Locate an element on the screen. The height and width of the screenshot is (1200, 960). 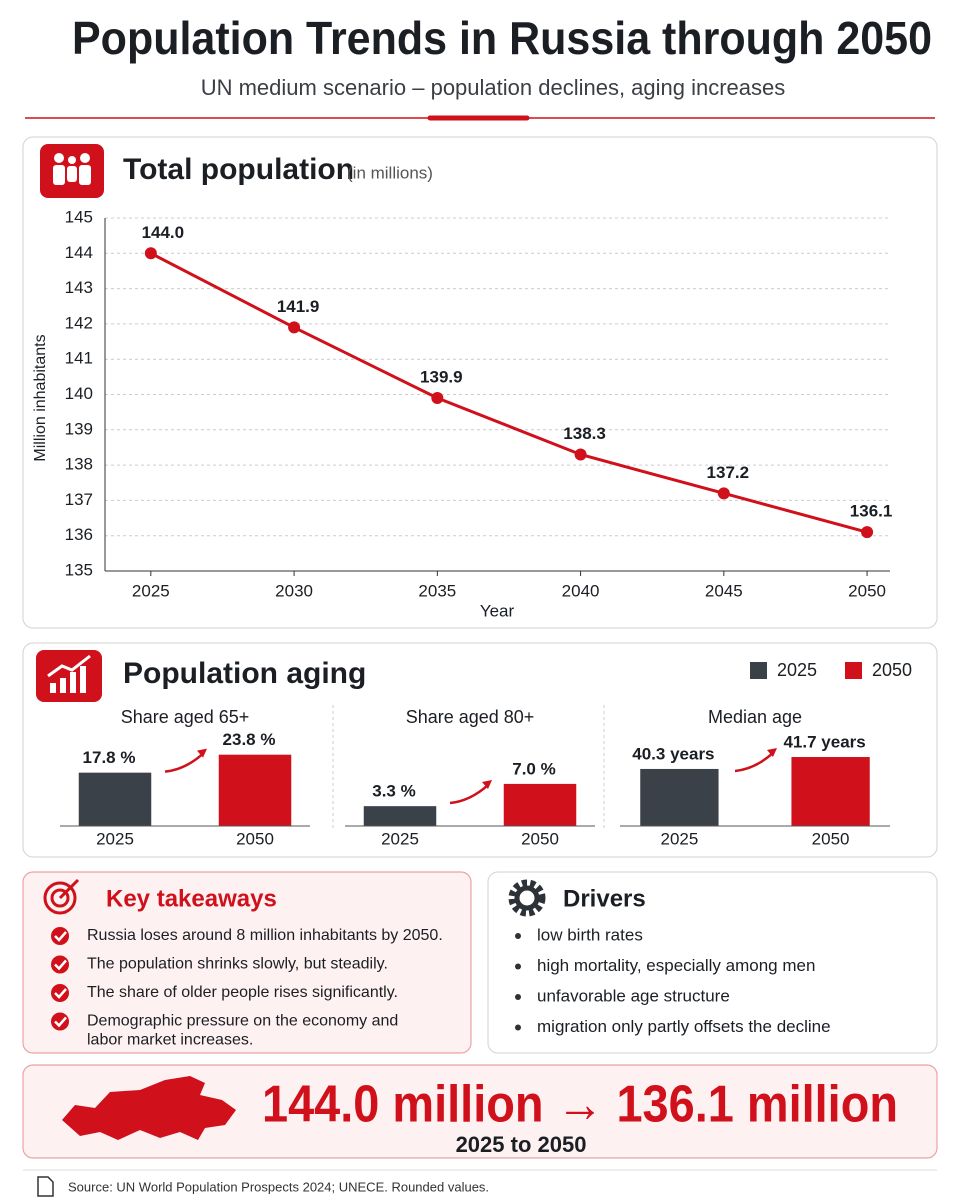
gear-icon is located at coordinates (527, 898).